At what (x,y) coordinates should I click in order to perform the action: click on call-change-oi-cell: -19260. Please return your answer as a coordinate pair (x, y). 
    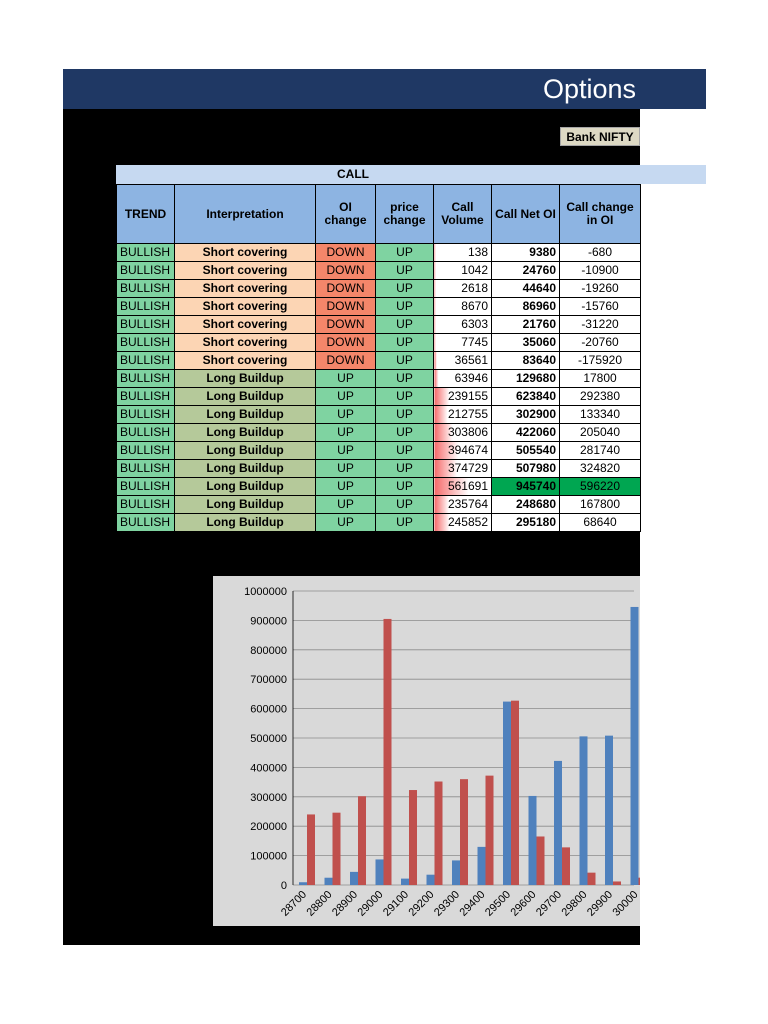
    Looking at the image, I should click on (600, 288).